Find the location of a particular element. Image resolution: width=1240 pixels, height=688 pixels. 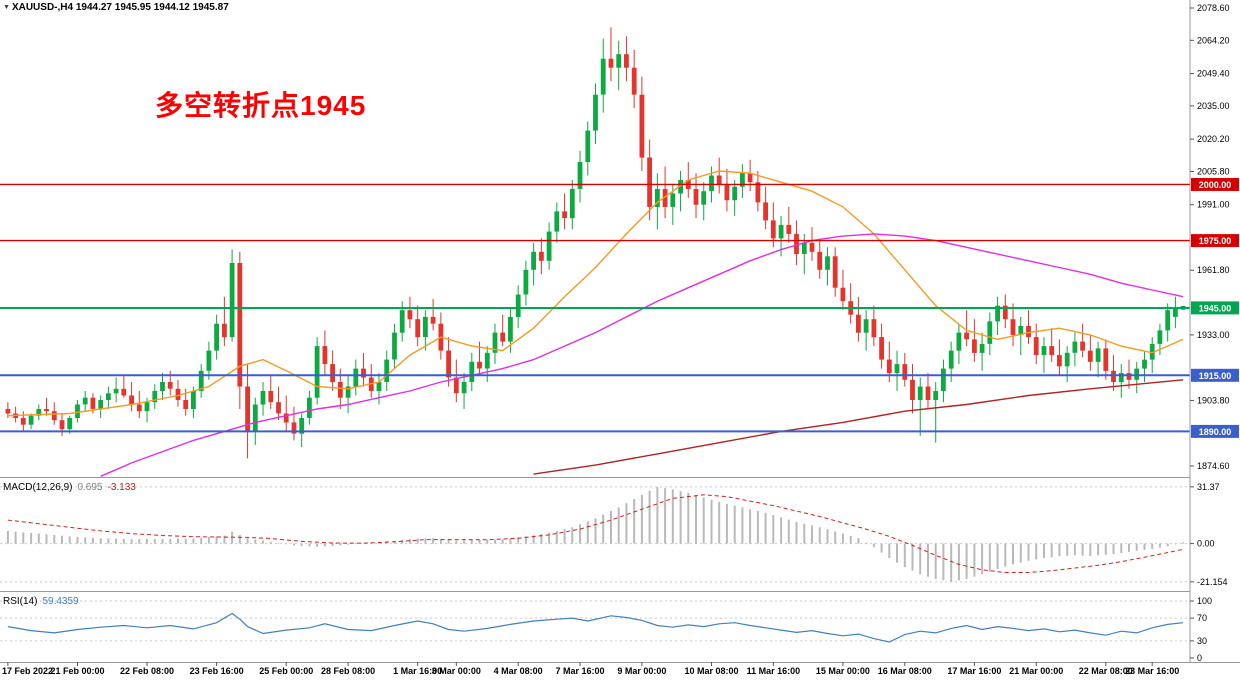

svg-text: 22 Mar 08:00 is located at coordinates (1106, 671).